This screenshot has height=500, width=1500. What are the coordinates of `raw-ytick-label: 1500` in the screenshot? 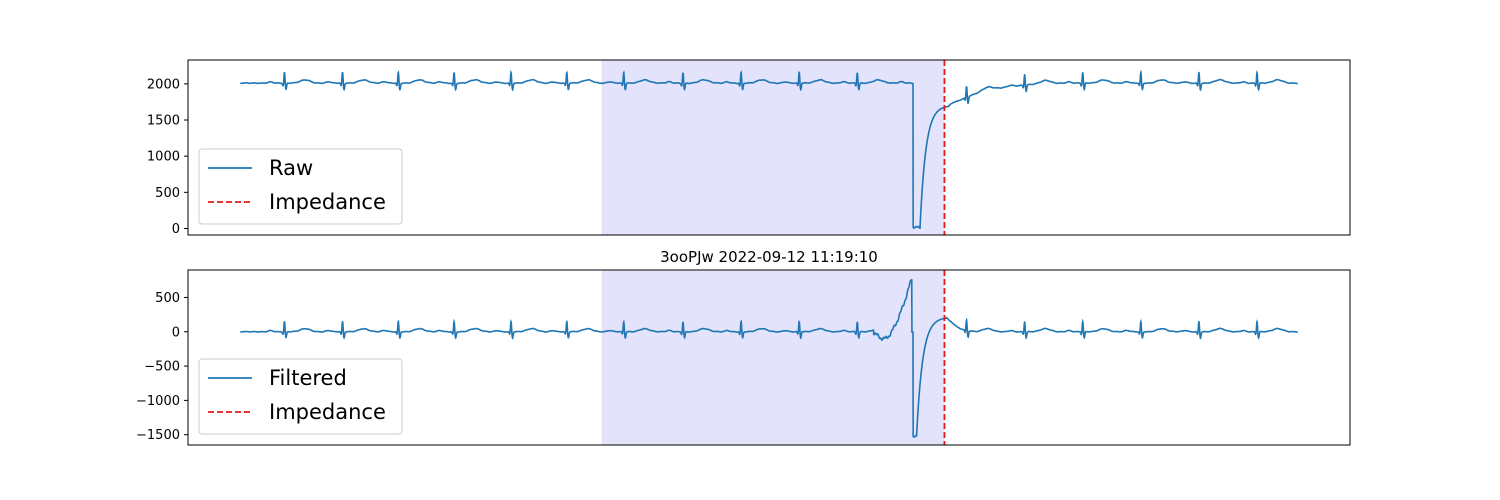 It's located at (163, 121).